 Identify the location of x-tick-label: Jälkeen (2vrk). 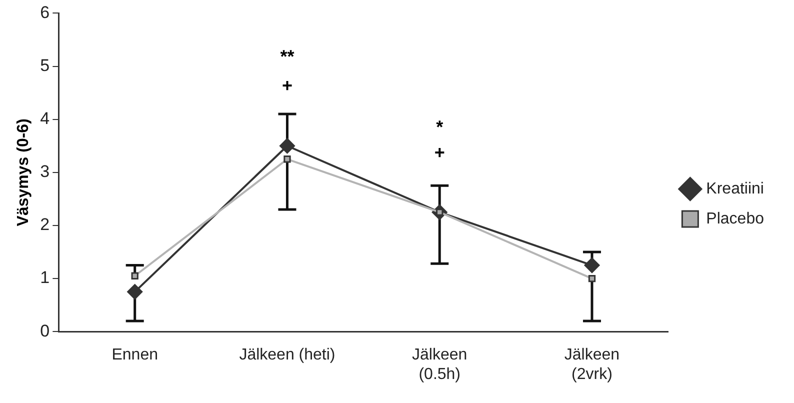
(592, 364).